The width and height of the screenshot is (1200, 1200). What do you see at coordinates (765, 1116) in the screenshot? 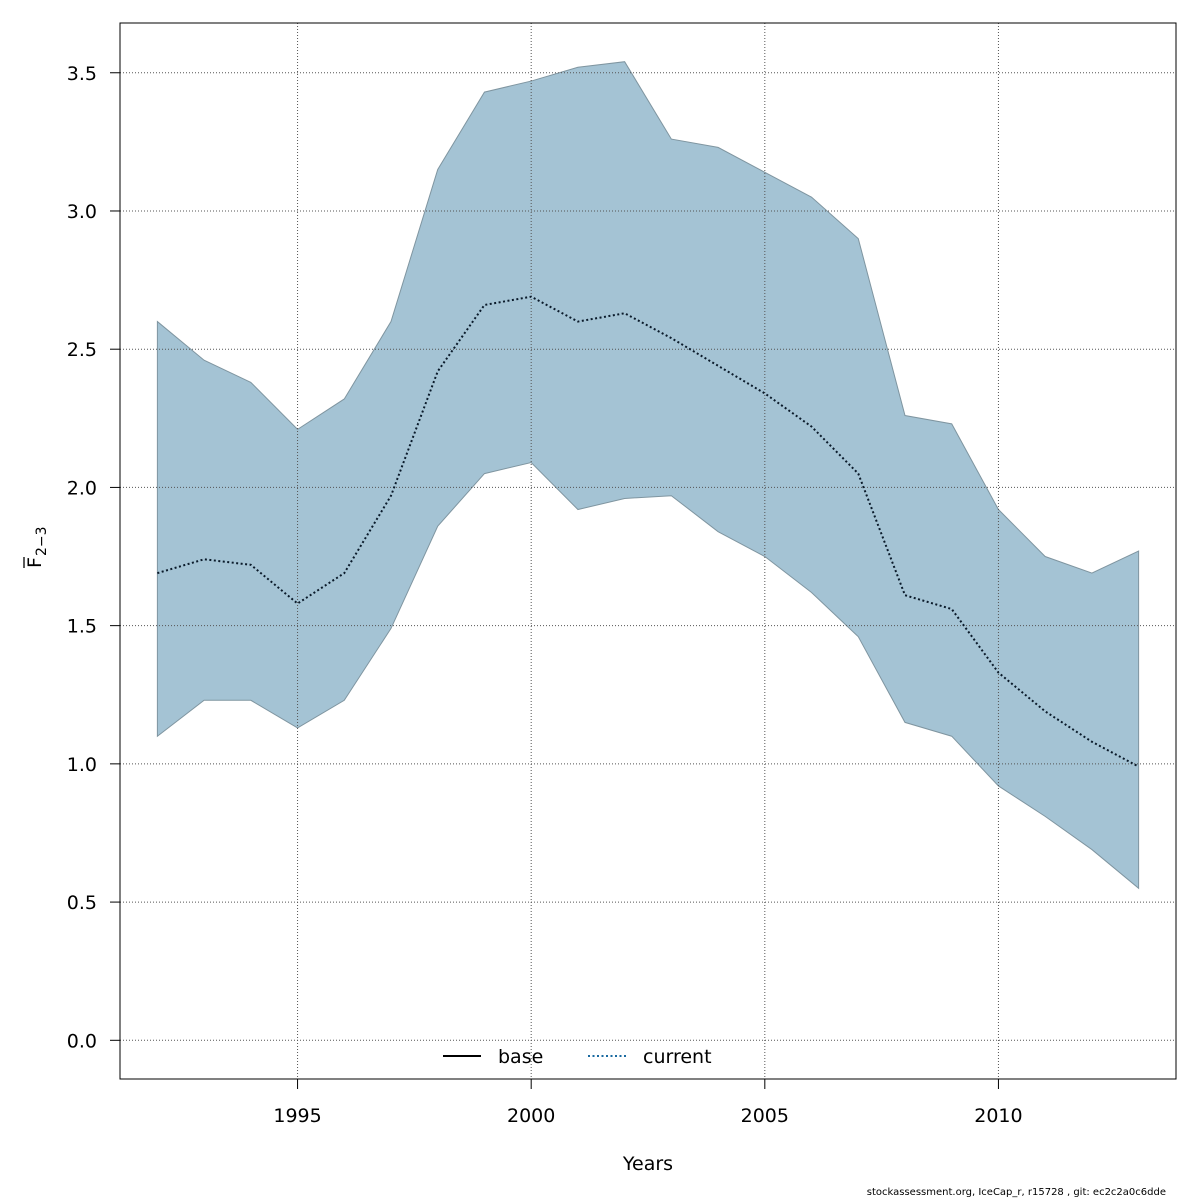
I see `x-tick-label-2: 2005` at bounding box center [765, 1116].